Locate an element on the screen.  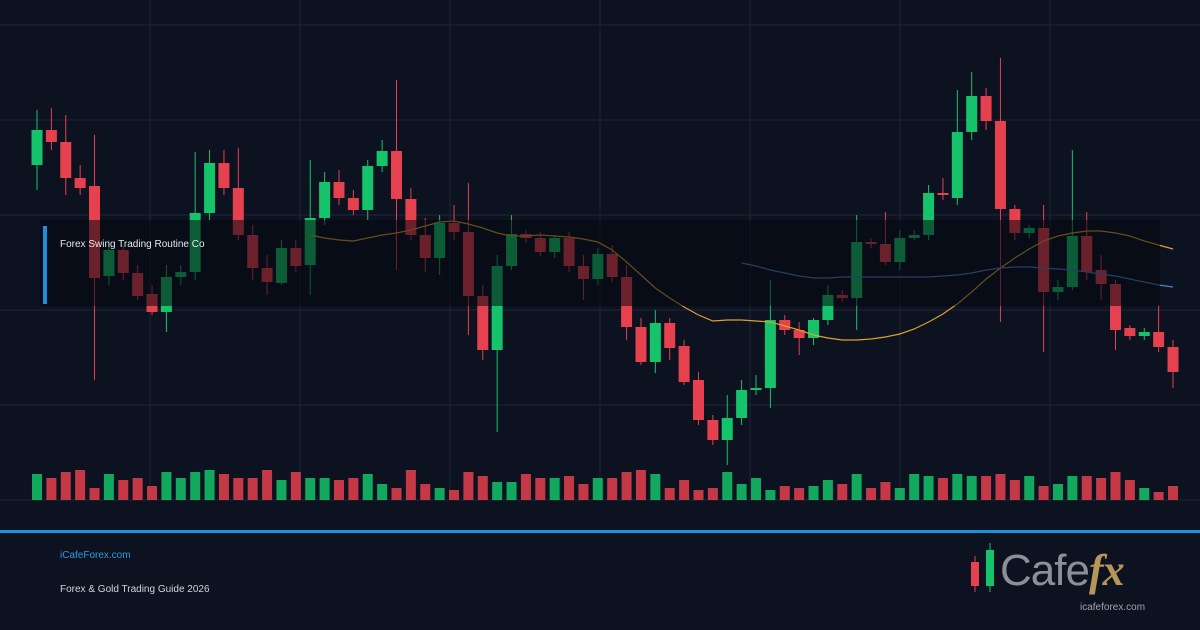
logo-word: Cafe is located at coordinates (1045, 570).